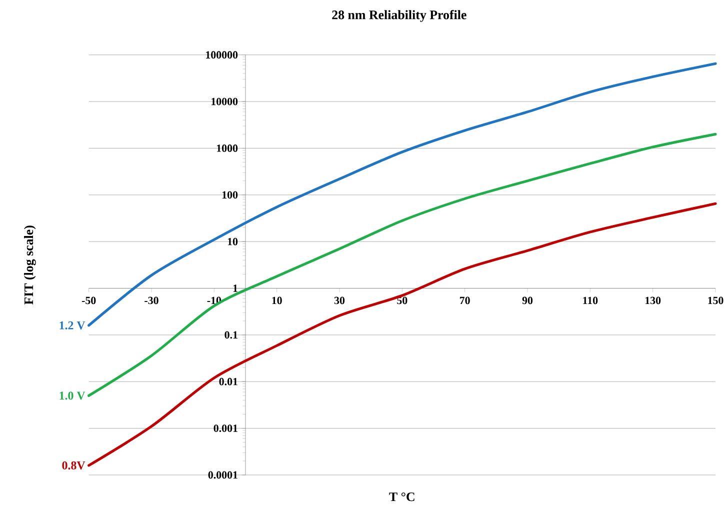 The height and width of the screenshot is (512, 727). Describe the element at coordinates (401, 497) in the screenshot. I see `x-axis-title: T °C` at that location.